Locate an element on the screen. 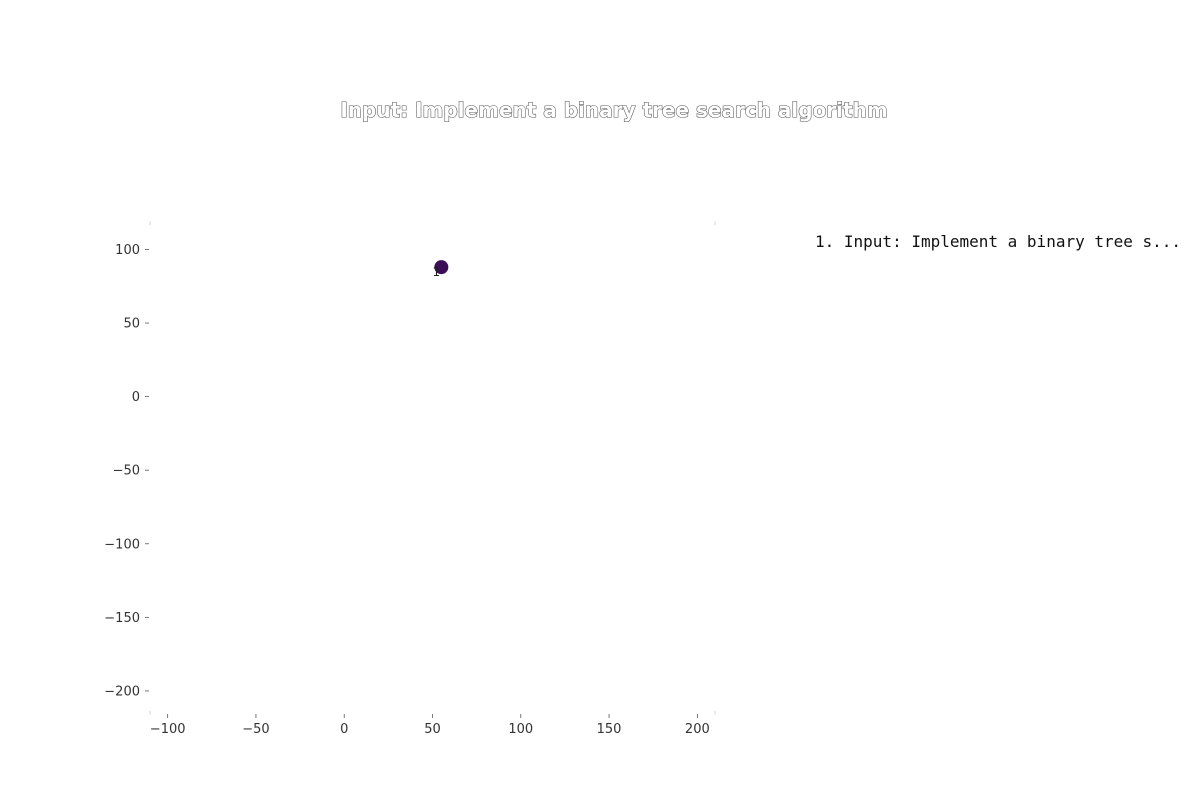  x-axis: −100 −50 0 50 100 150 200 is located at coordinates (430, 725).